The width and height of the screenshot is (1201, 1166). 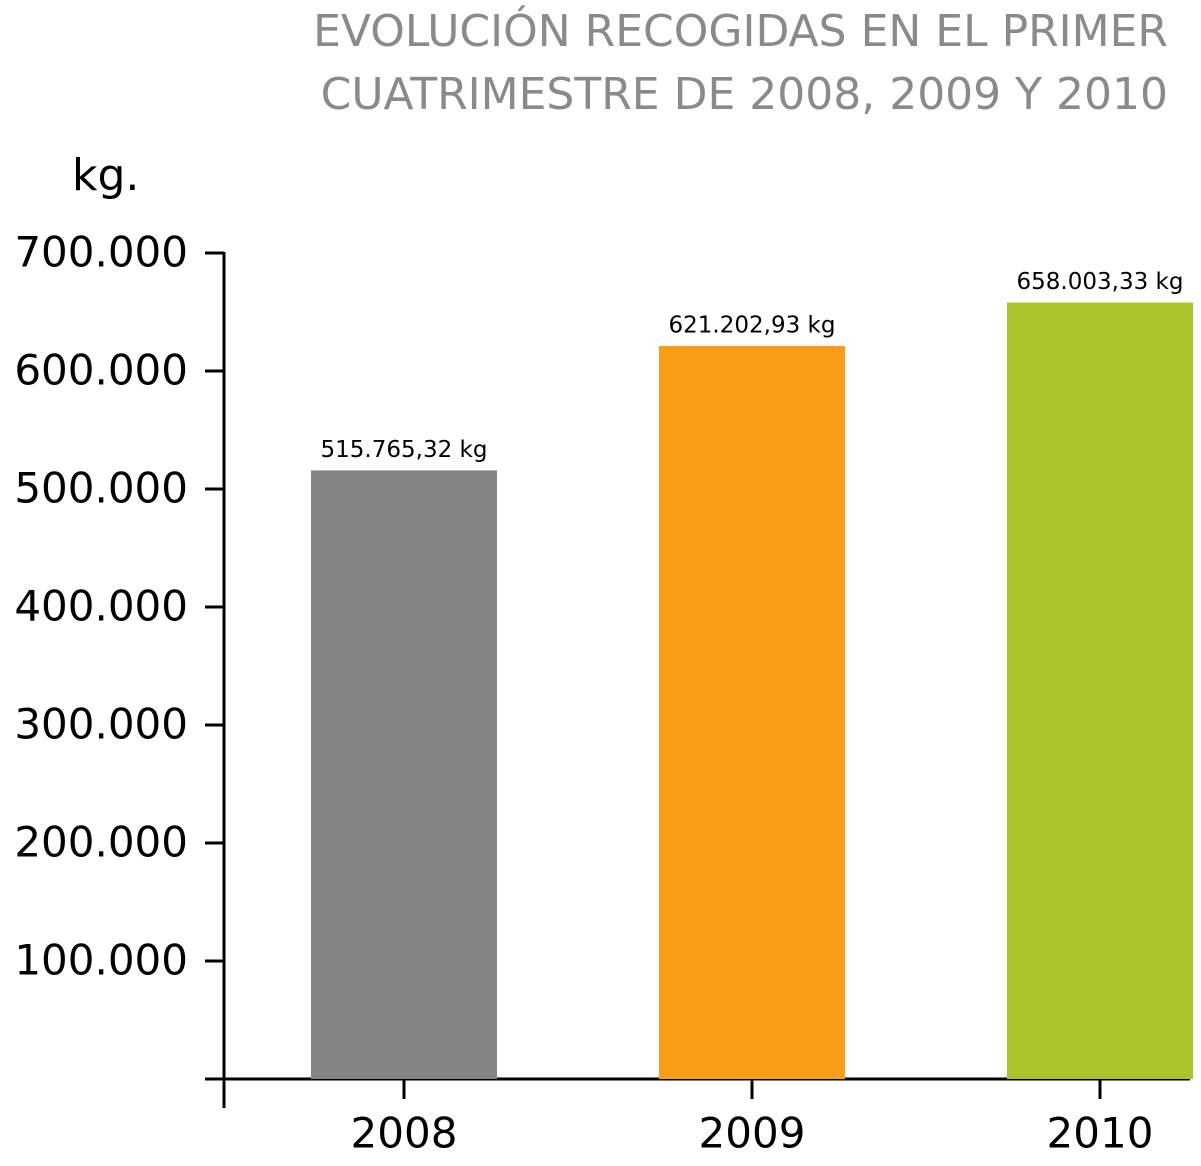 I want to click on chart-title: EVOLUCIÓN RECOGIDAS EN EL PRIMER, so click(x=740, y=30).